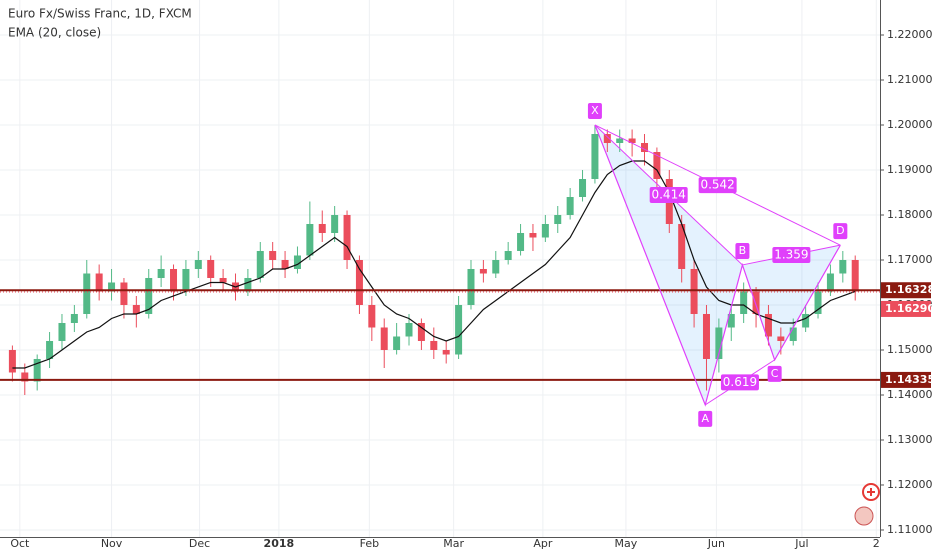  I want to click on ratio-label: 1.359, so click(791, 255).